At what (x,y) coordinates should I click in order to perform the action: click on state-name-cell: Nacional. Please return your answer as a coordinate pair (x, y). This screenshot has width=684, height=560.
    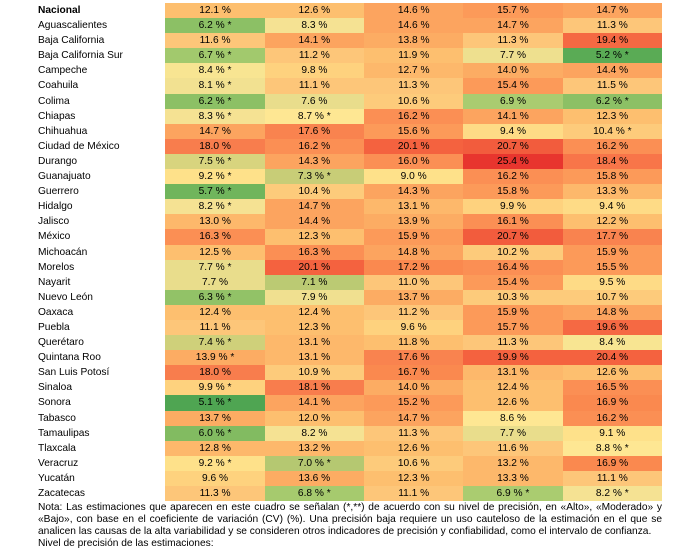
    Looking at the image, I should click on (100, 11).